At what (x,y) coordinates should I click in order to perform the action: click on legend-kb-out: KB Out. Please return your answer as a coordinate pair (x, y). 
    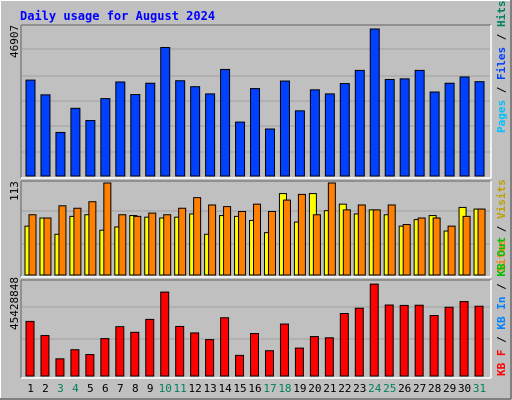
    Looking at the image, I should click on (501, 257).